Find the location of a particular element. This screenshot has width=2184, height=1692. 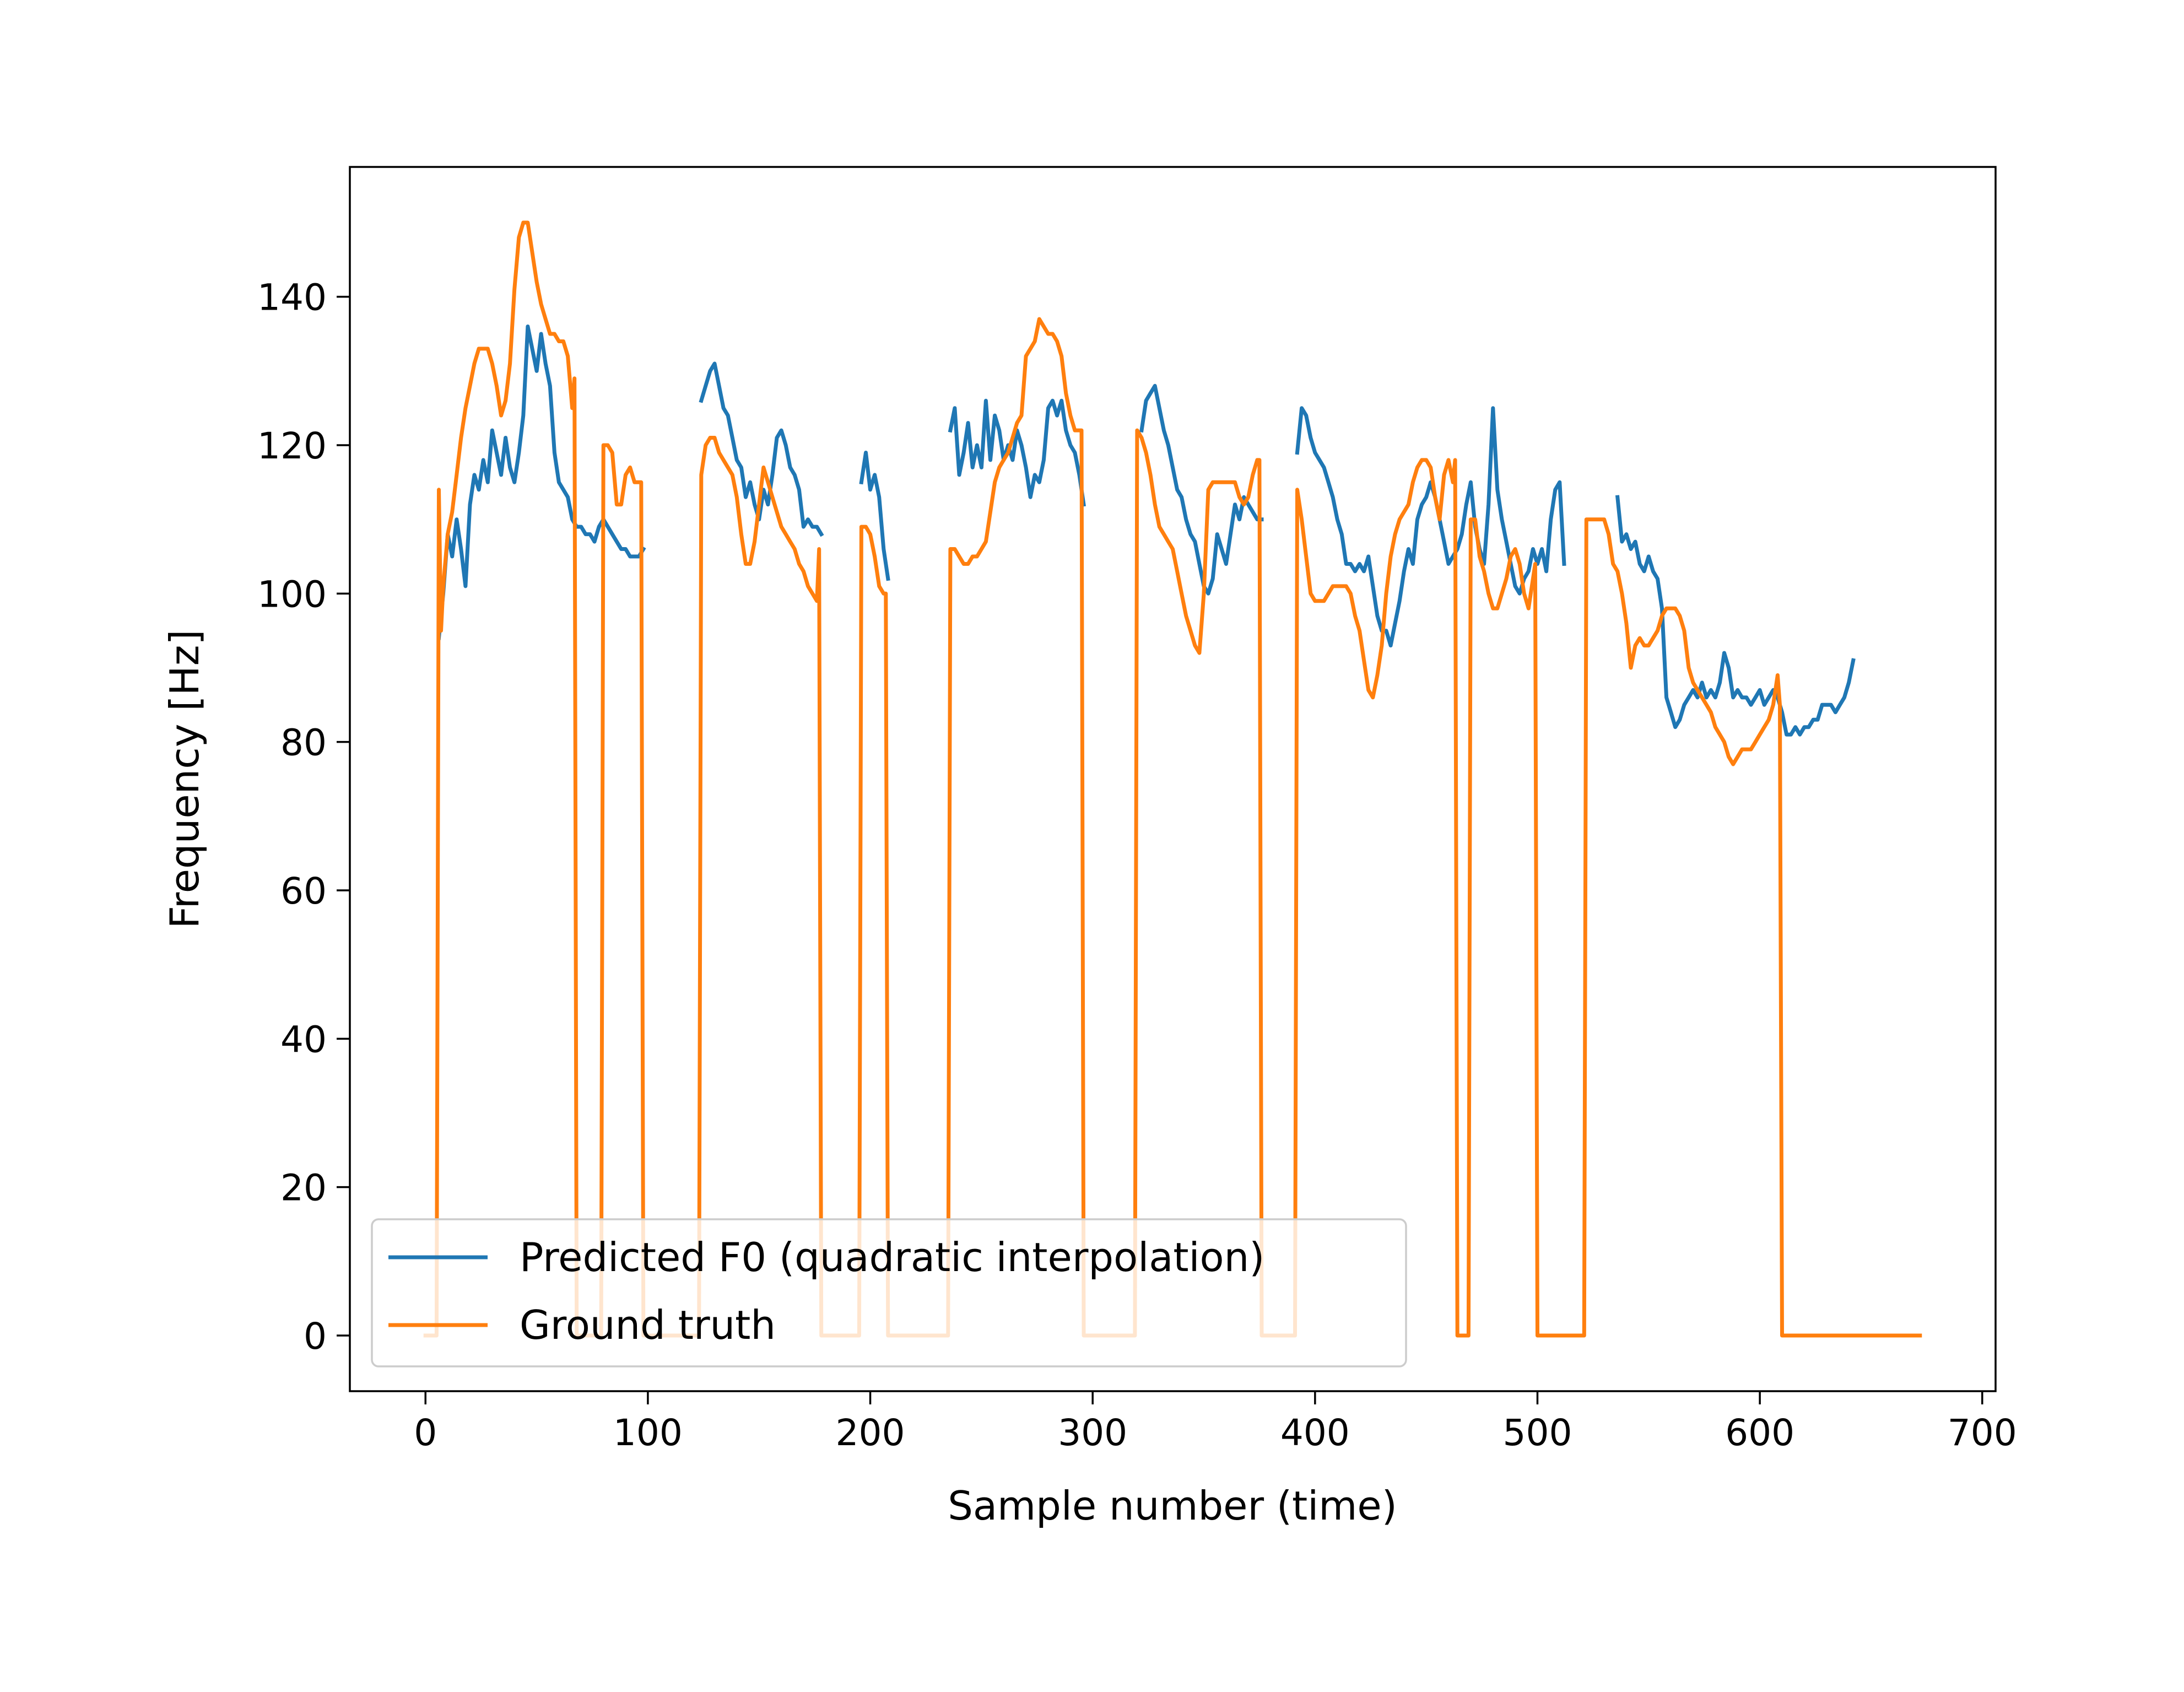

legend-label-ground-truth: Ground truth is located at coordinates (648, 1325).